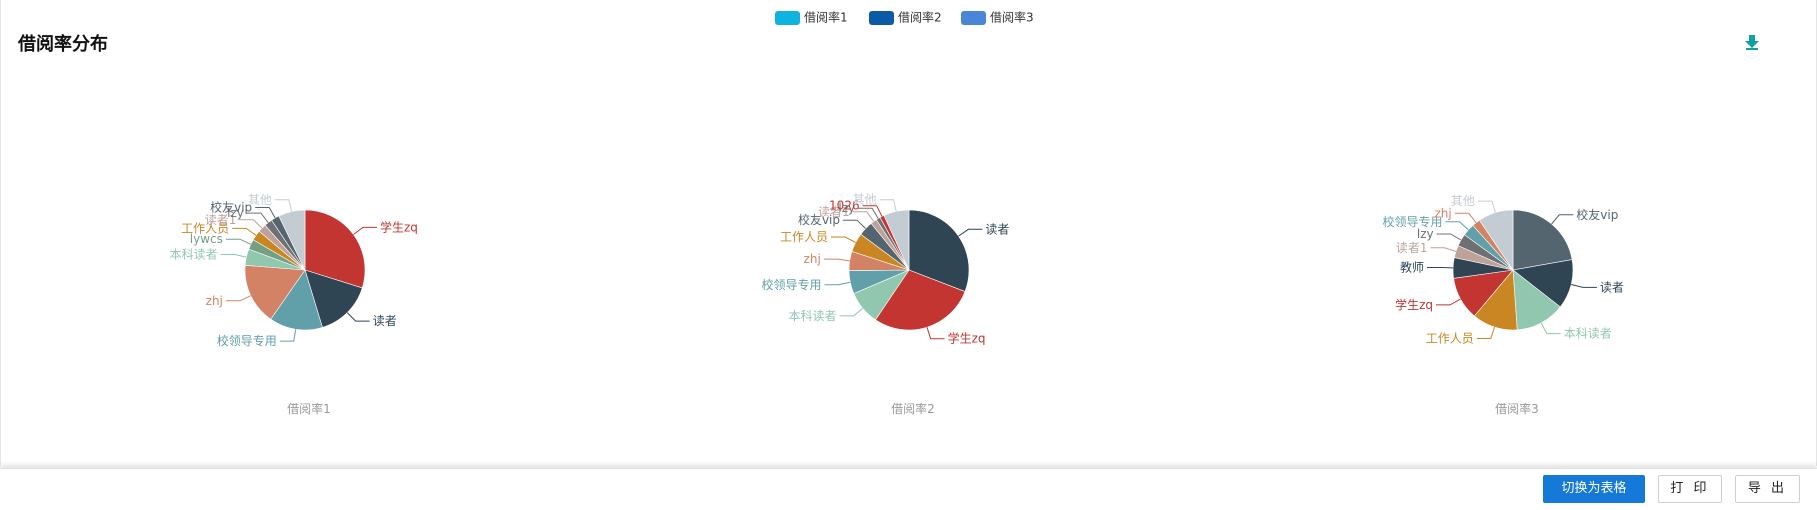 Image resolution: width=1817 pixels, height=510 pixels. What do you see at coordinates (908, 489) in the screenshot?
I see `footer-toolbar: 切换为表格 打 印 导 出` at bounding box center [908, 489].